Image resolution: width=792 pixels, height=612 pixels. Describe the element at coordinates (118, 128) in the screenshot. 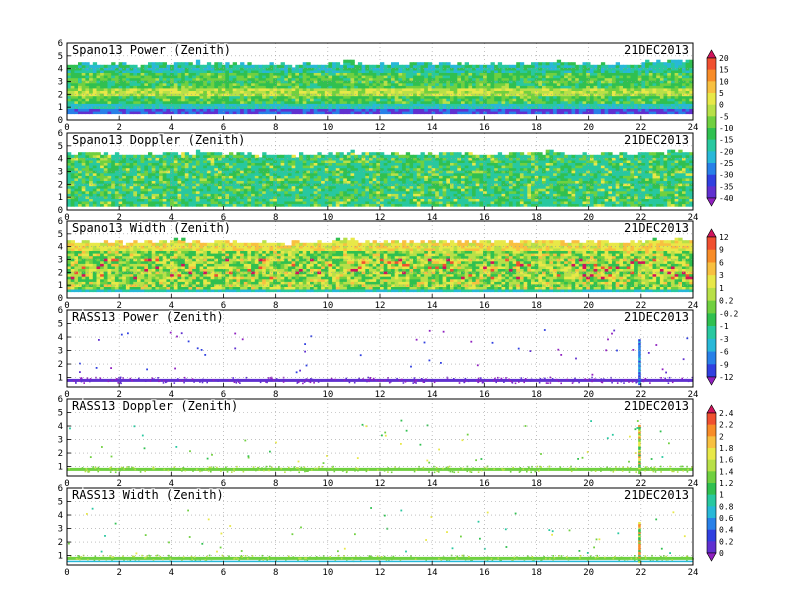

I see `x-tick-label: 2` at that location.